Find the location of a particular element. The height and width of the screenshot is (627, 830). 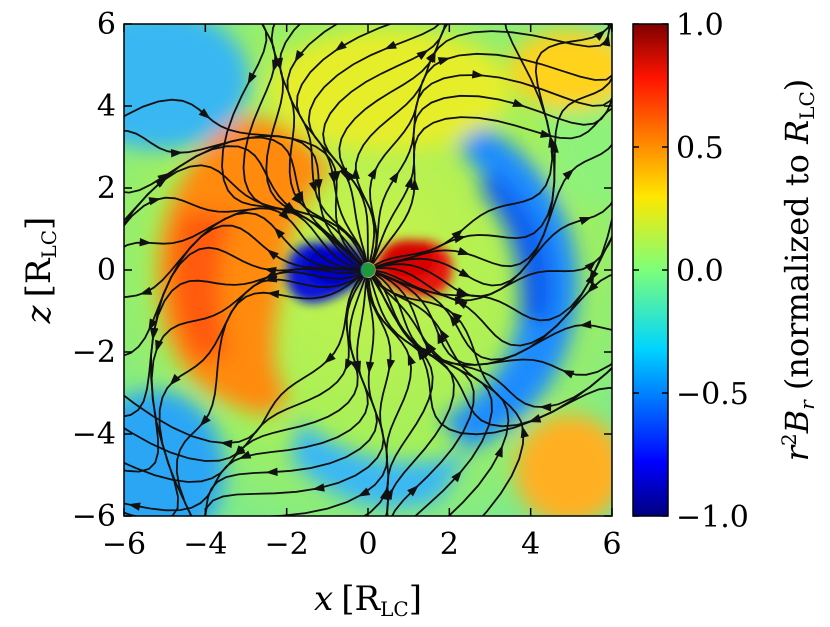

x-tick-label: 2 is located at coordinates (449, 544).